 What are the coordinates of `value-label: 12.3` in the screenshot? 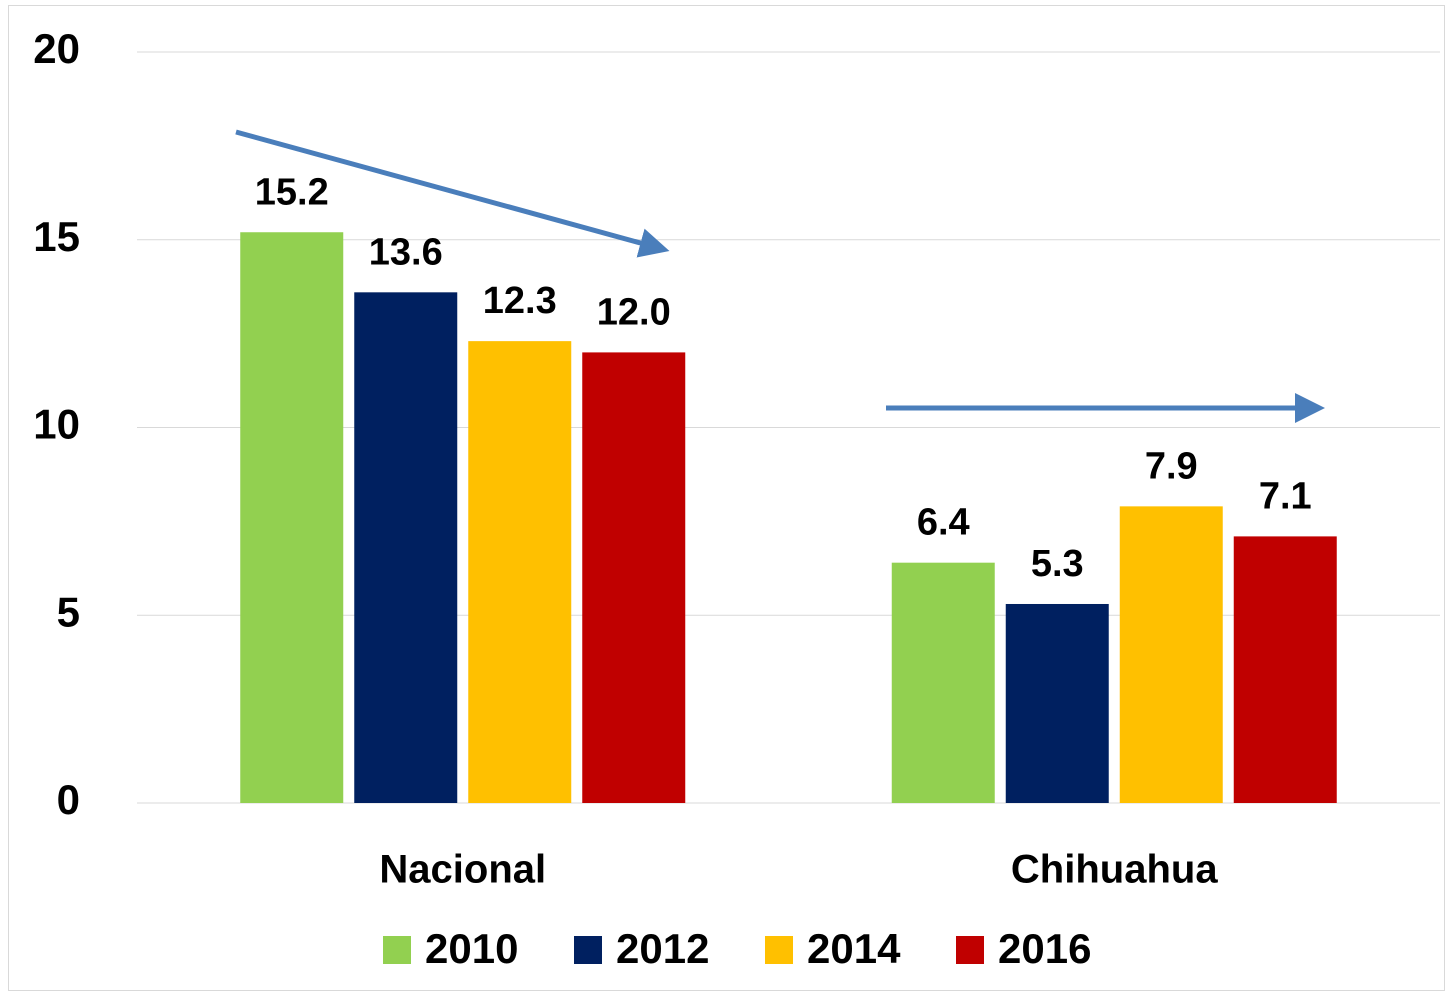 It's located at (520, 301).